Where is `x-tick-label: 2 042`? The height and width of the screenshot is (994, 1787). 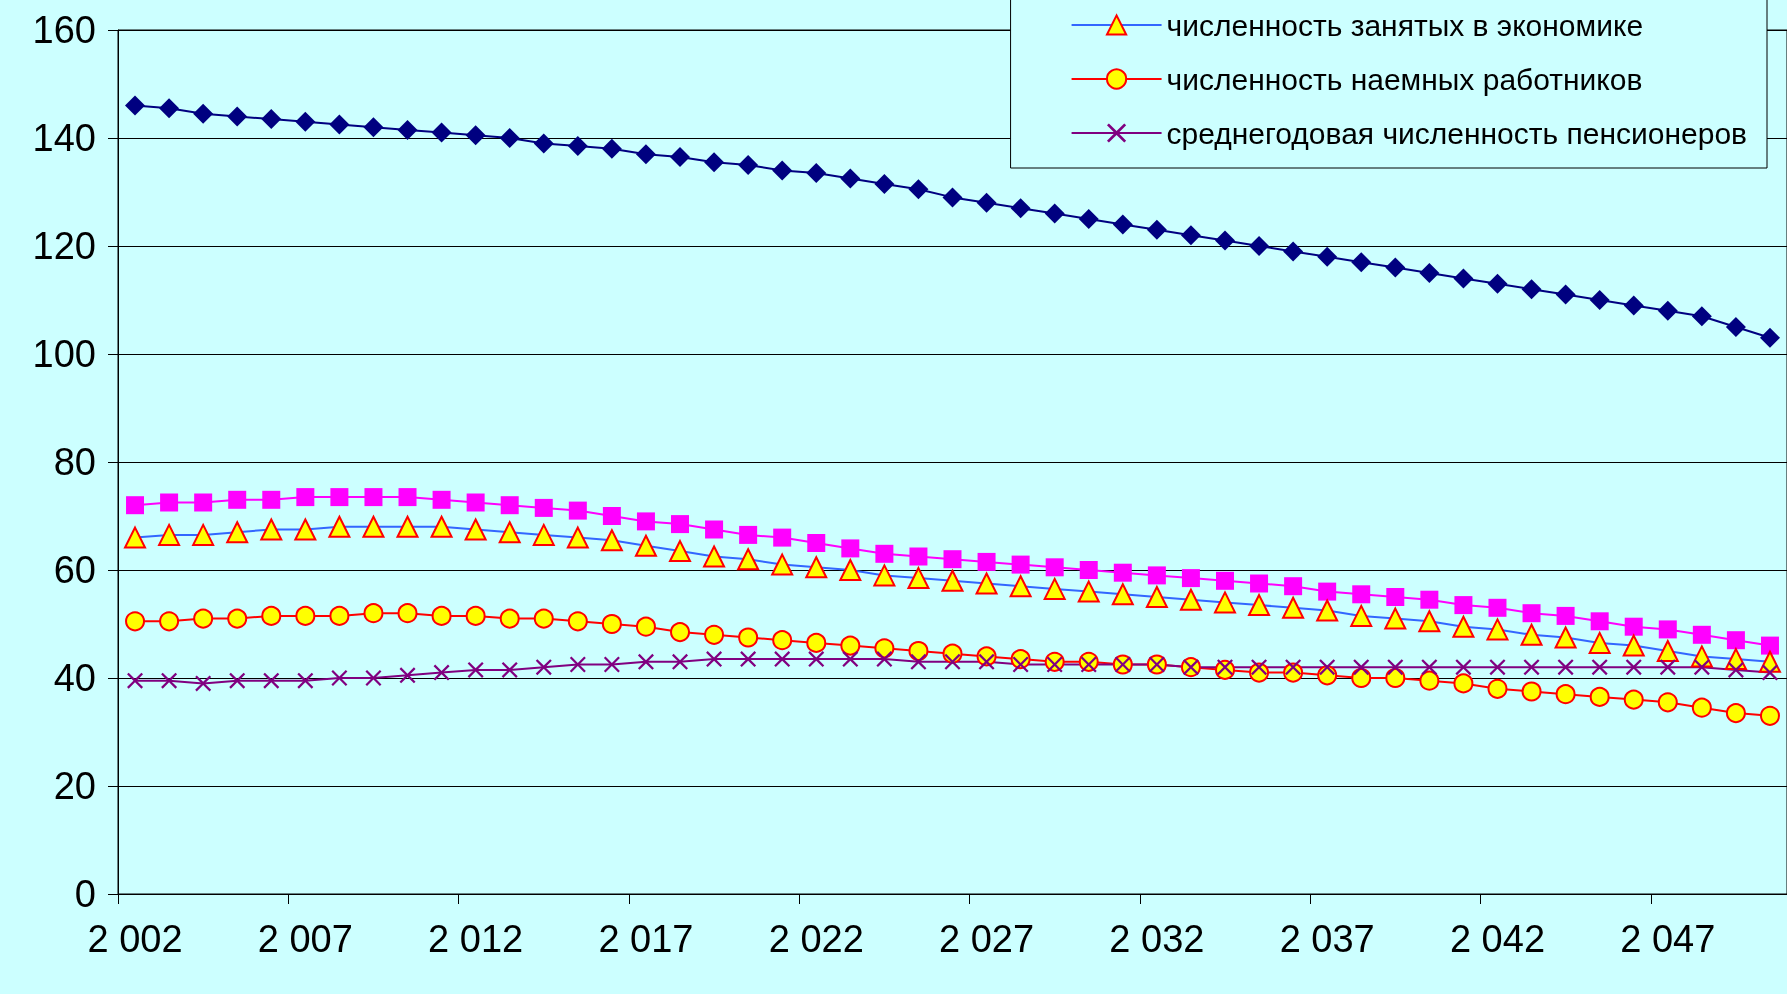 x-tick-label: 2 042 is located at coordinates (1497, 939).